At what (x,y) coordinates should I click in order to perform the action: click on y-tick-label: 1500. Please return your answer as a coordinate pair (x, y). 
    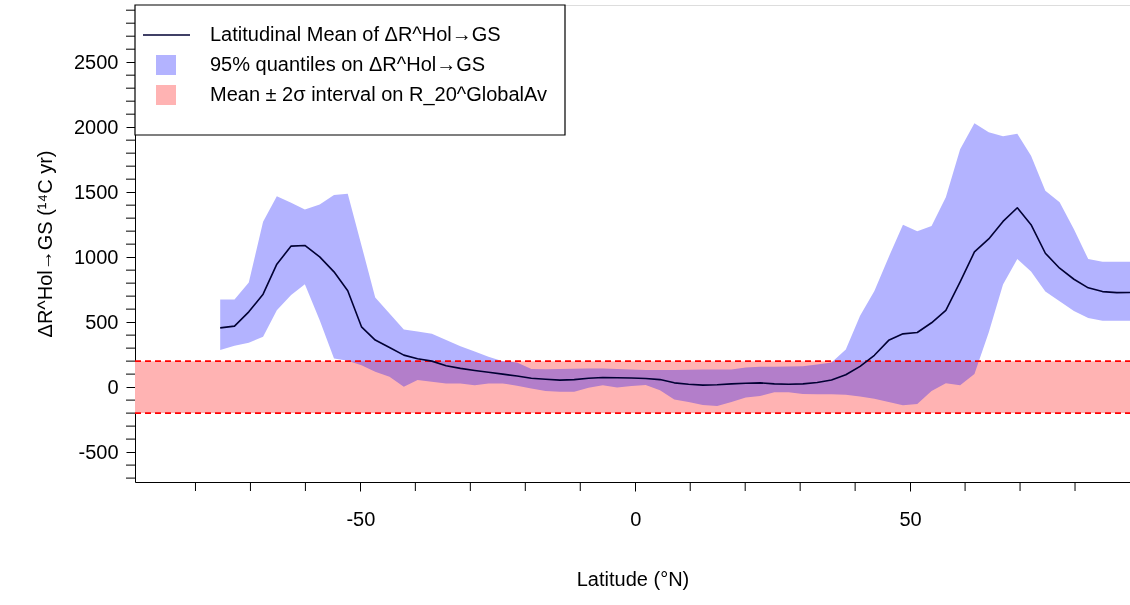
    Looking at the image, I should click on (96, 191).